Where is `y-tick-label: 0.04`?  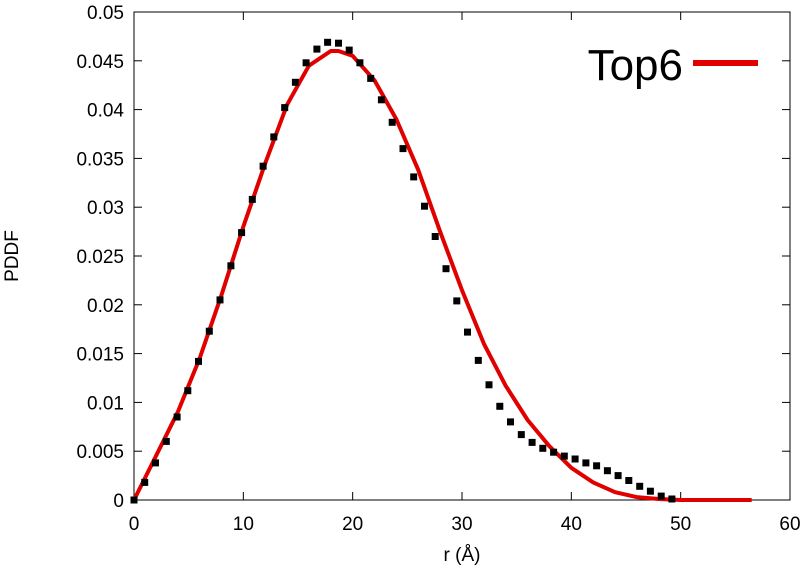
y-tick-label: 0.04 is located at coordinates (105, 111).